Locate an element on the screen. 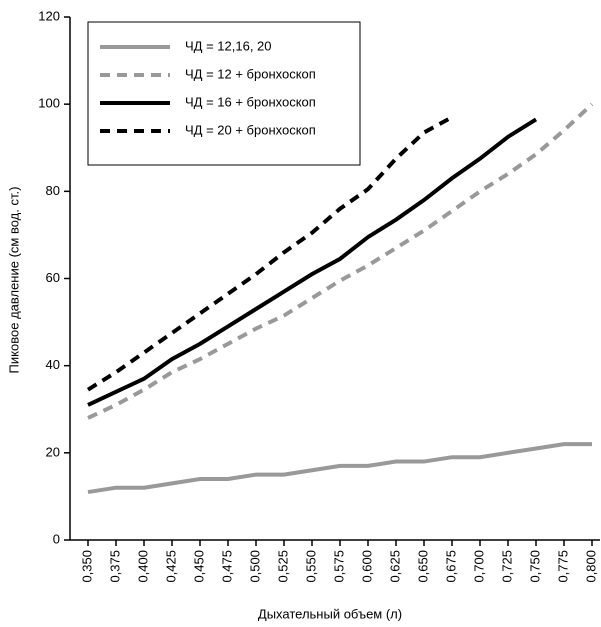  y-tick-label: 100 is located at coordinates (49, 103).